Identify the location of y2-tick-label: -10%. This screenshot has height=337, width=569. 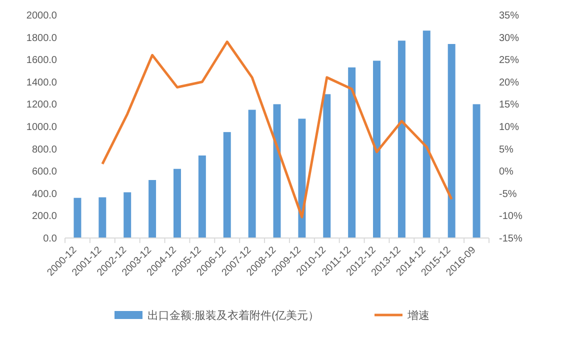
(510, 216).